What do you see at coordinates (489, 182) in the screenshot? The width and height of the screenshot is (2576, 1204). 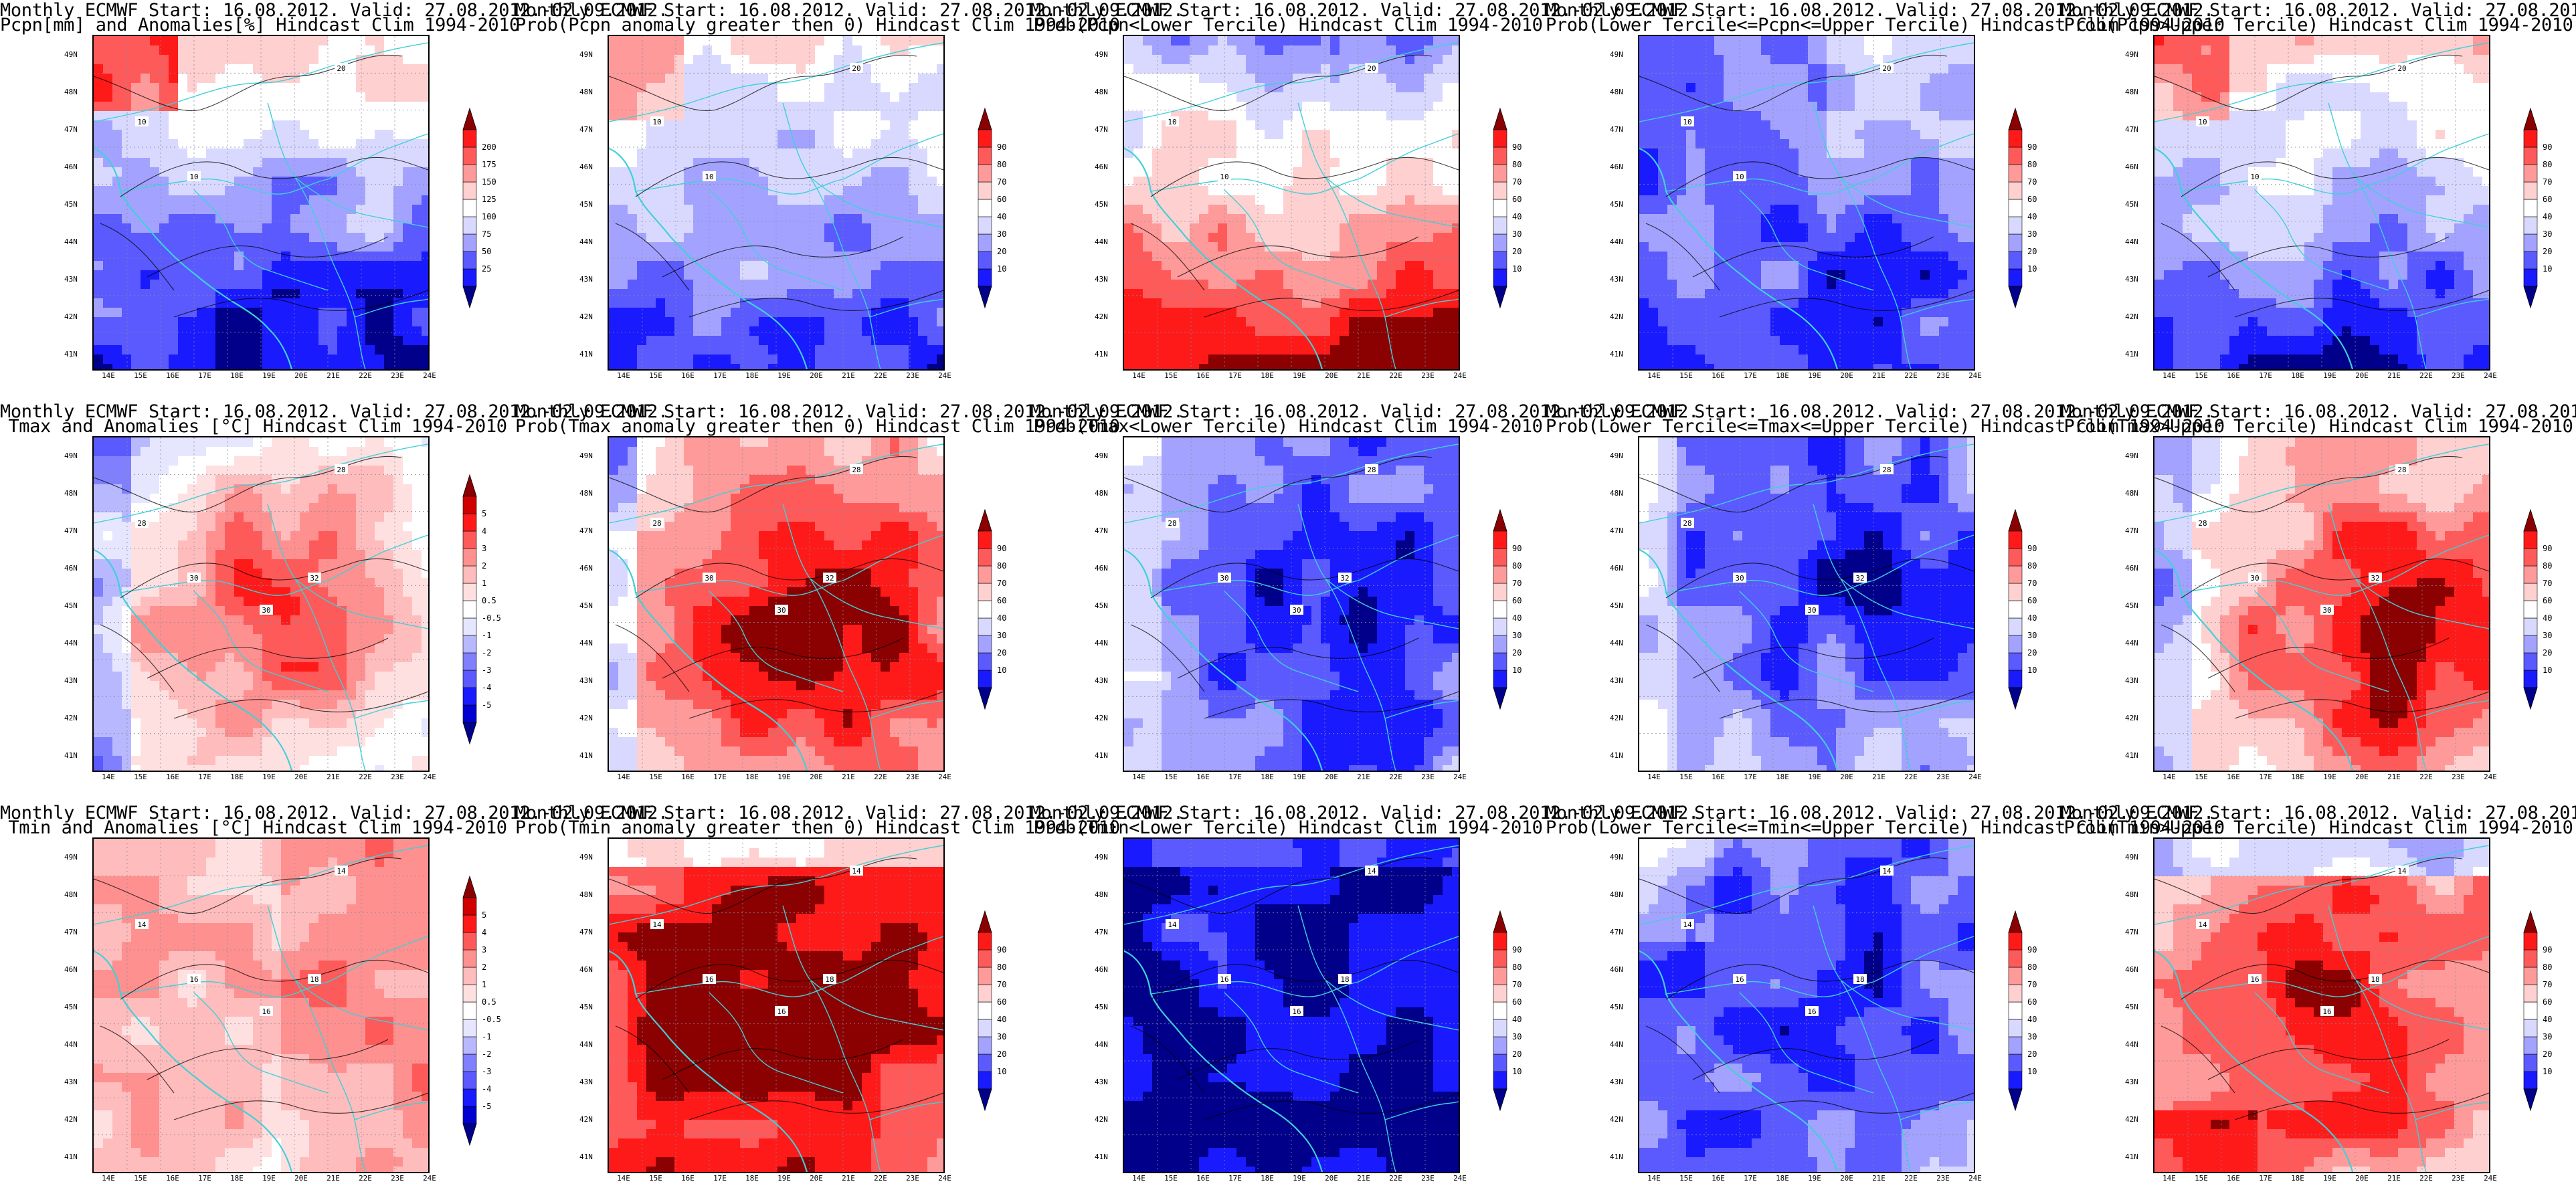 I see `colorbar-tick-label: 150` at bounding box center [489, 182].